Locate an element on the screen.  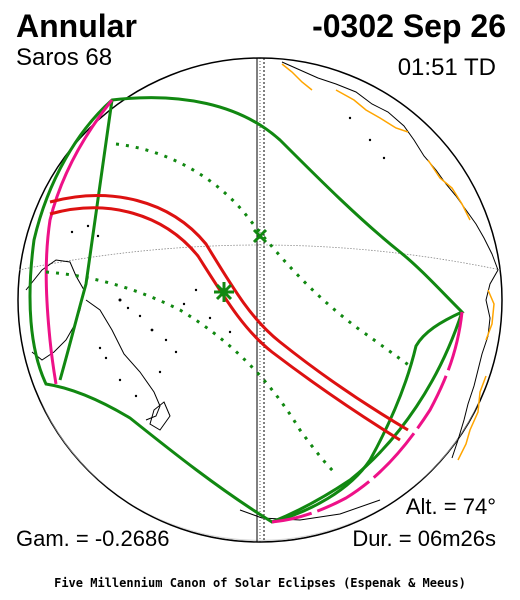
sunrise-curve is located at coordinates (79, 242).